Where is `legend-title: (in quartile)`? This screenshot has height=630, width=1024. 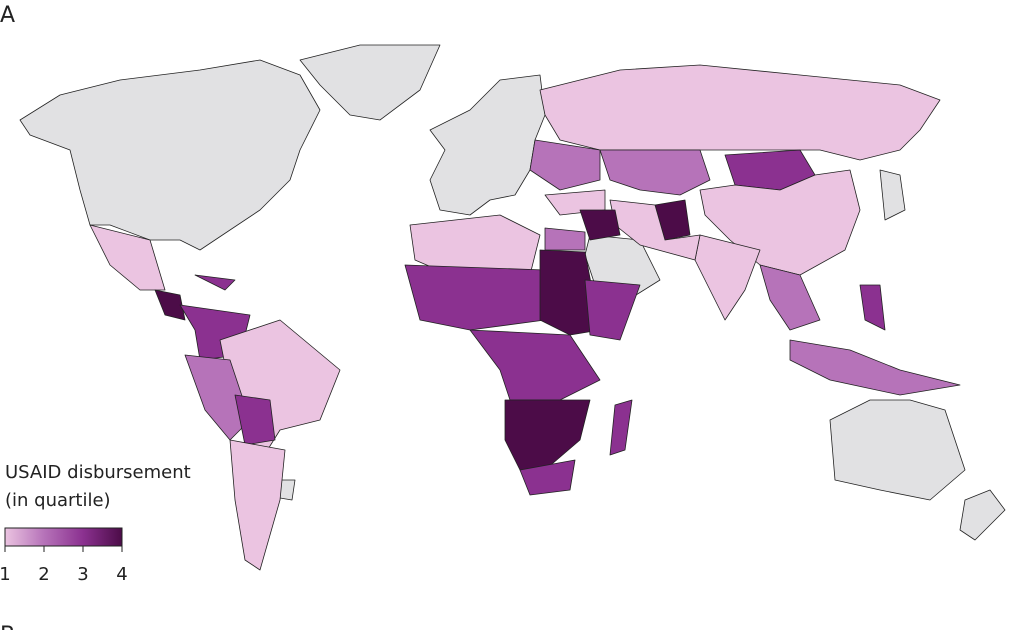
legend-title: (in quartile) is located at coordinates (58, 500).